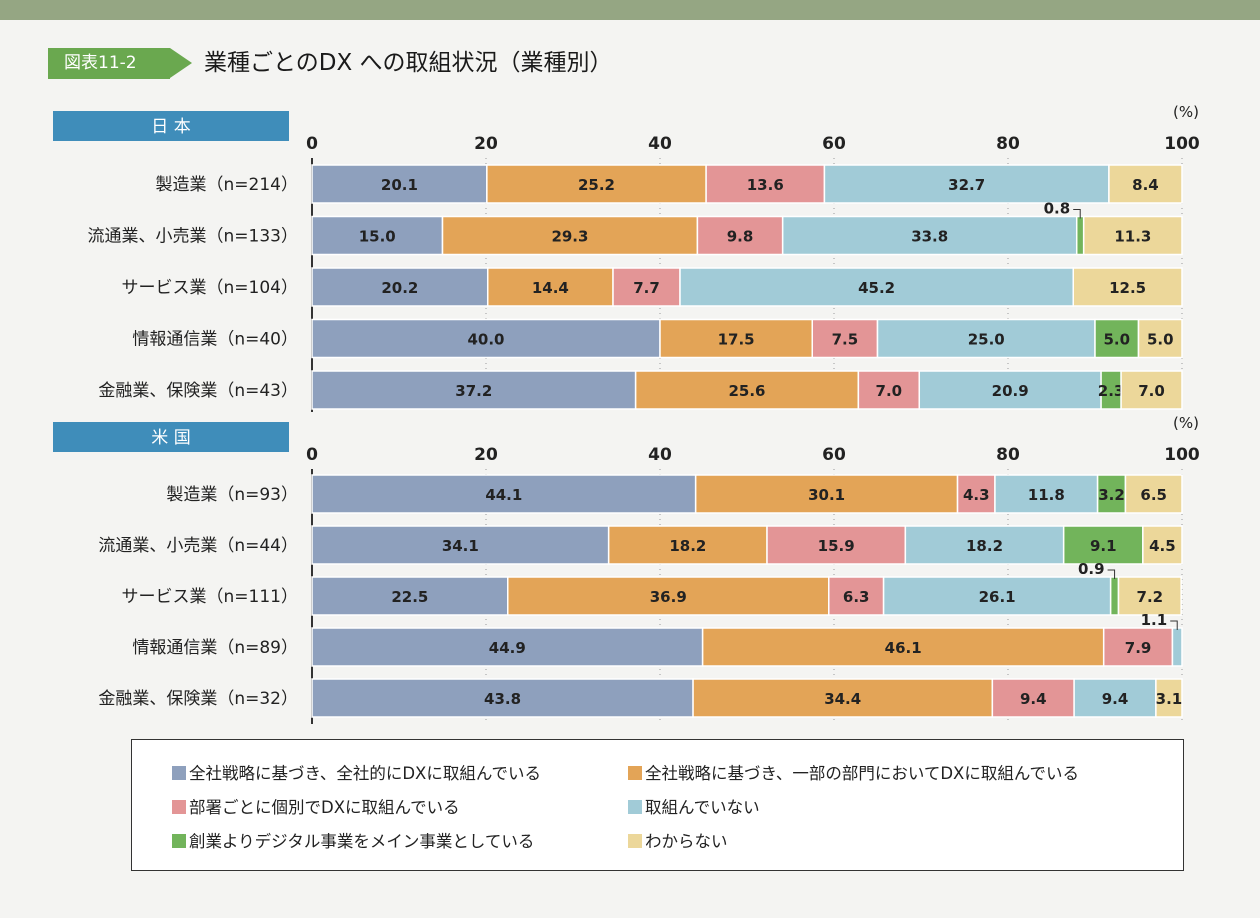 The image size is (1260, 918). Describe the element at coordinates (1111, 495) in the screenshot. I see `data-label: 3.2` at that location.